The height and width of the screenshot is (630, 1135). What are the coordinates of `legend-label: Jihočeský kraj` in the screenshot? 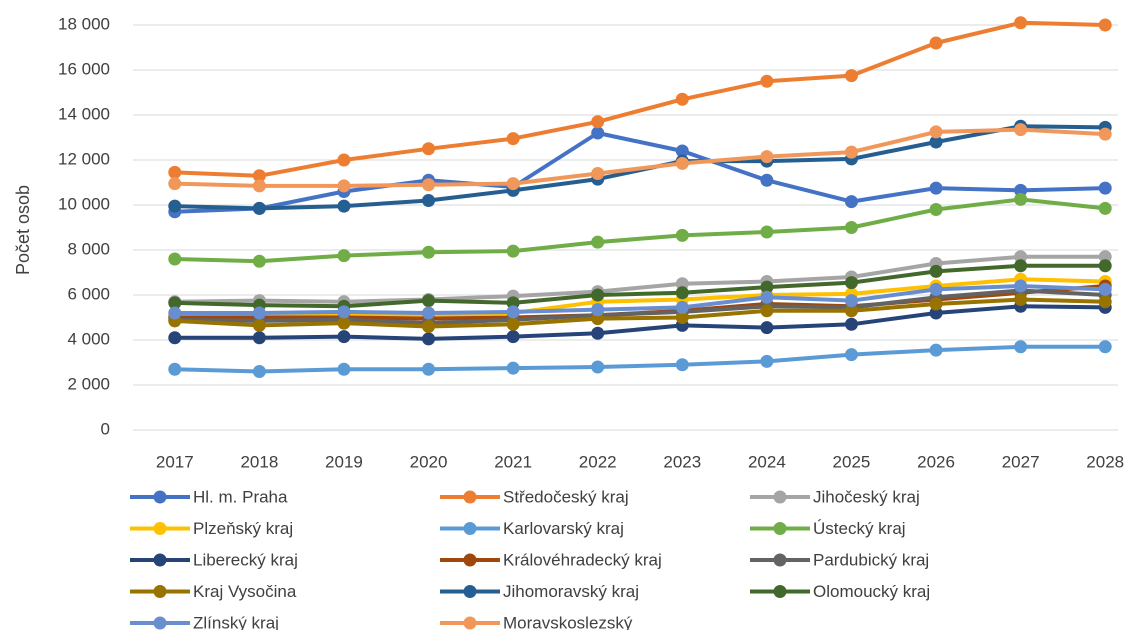 It's located at (866, 496).